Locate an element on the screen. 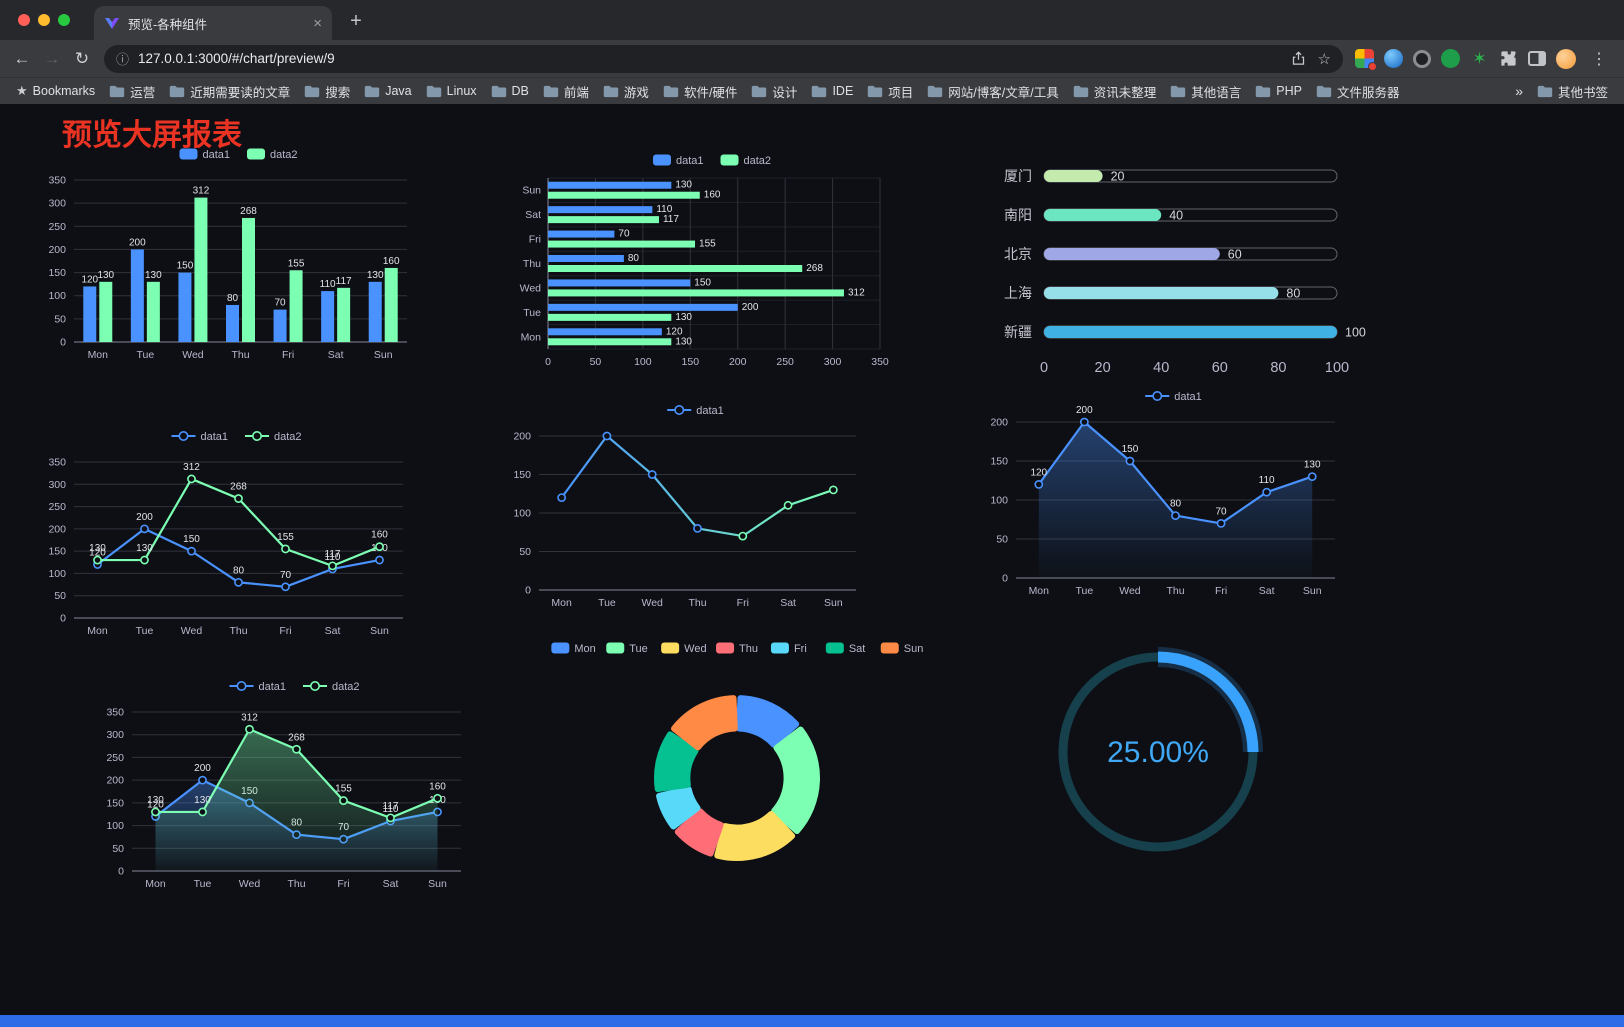 Image resolution: width=1624 pixels, height=1027 pixels. bookmark-folder-item: 项目 is located at coordinates (890, 91).